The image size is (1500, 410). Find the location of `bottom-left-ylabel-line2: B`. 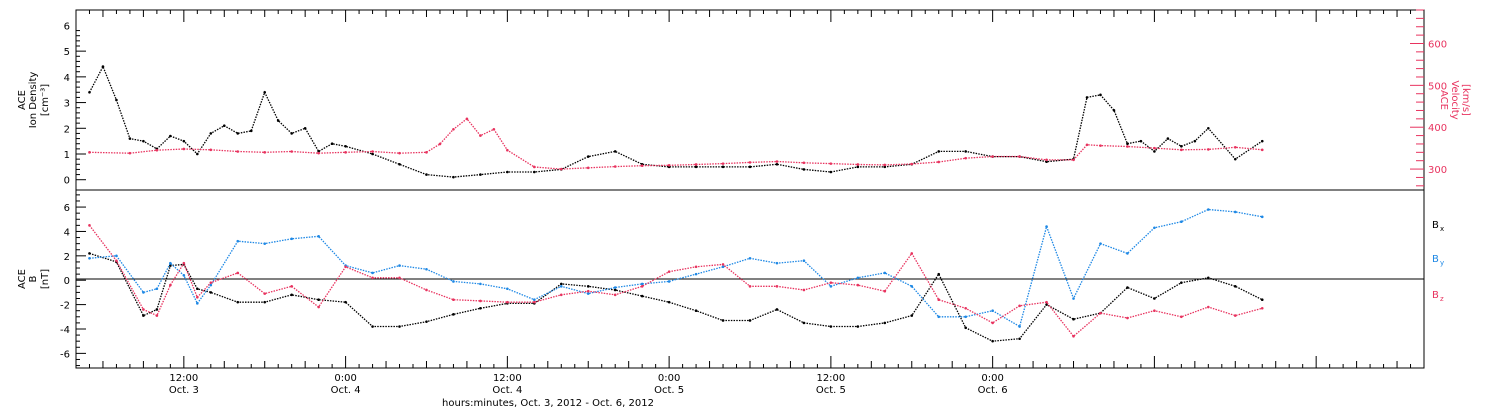

bottom-left-ylabel-line2: B is located at coordinates (33, 278).